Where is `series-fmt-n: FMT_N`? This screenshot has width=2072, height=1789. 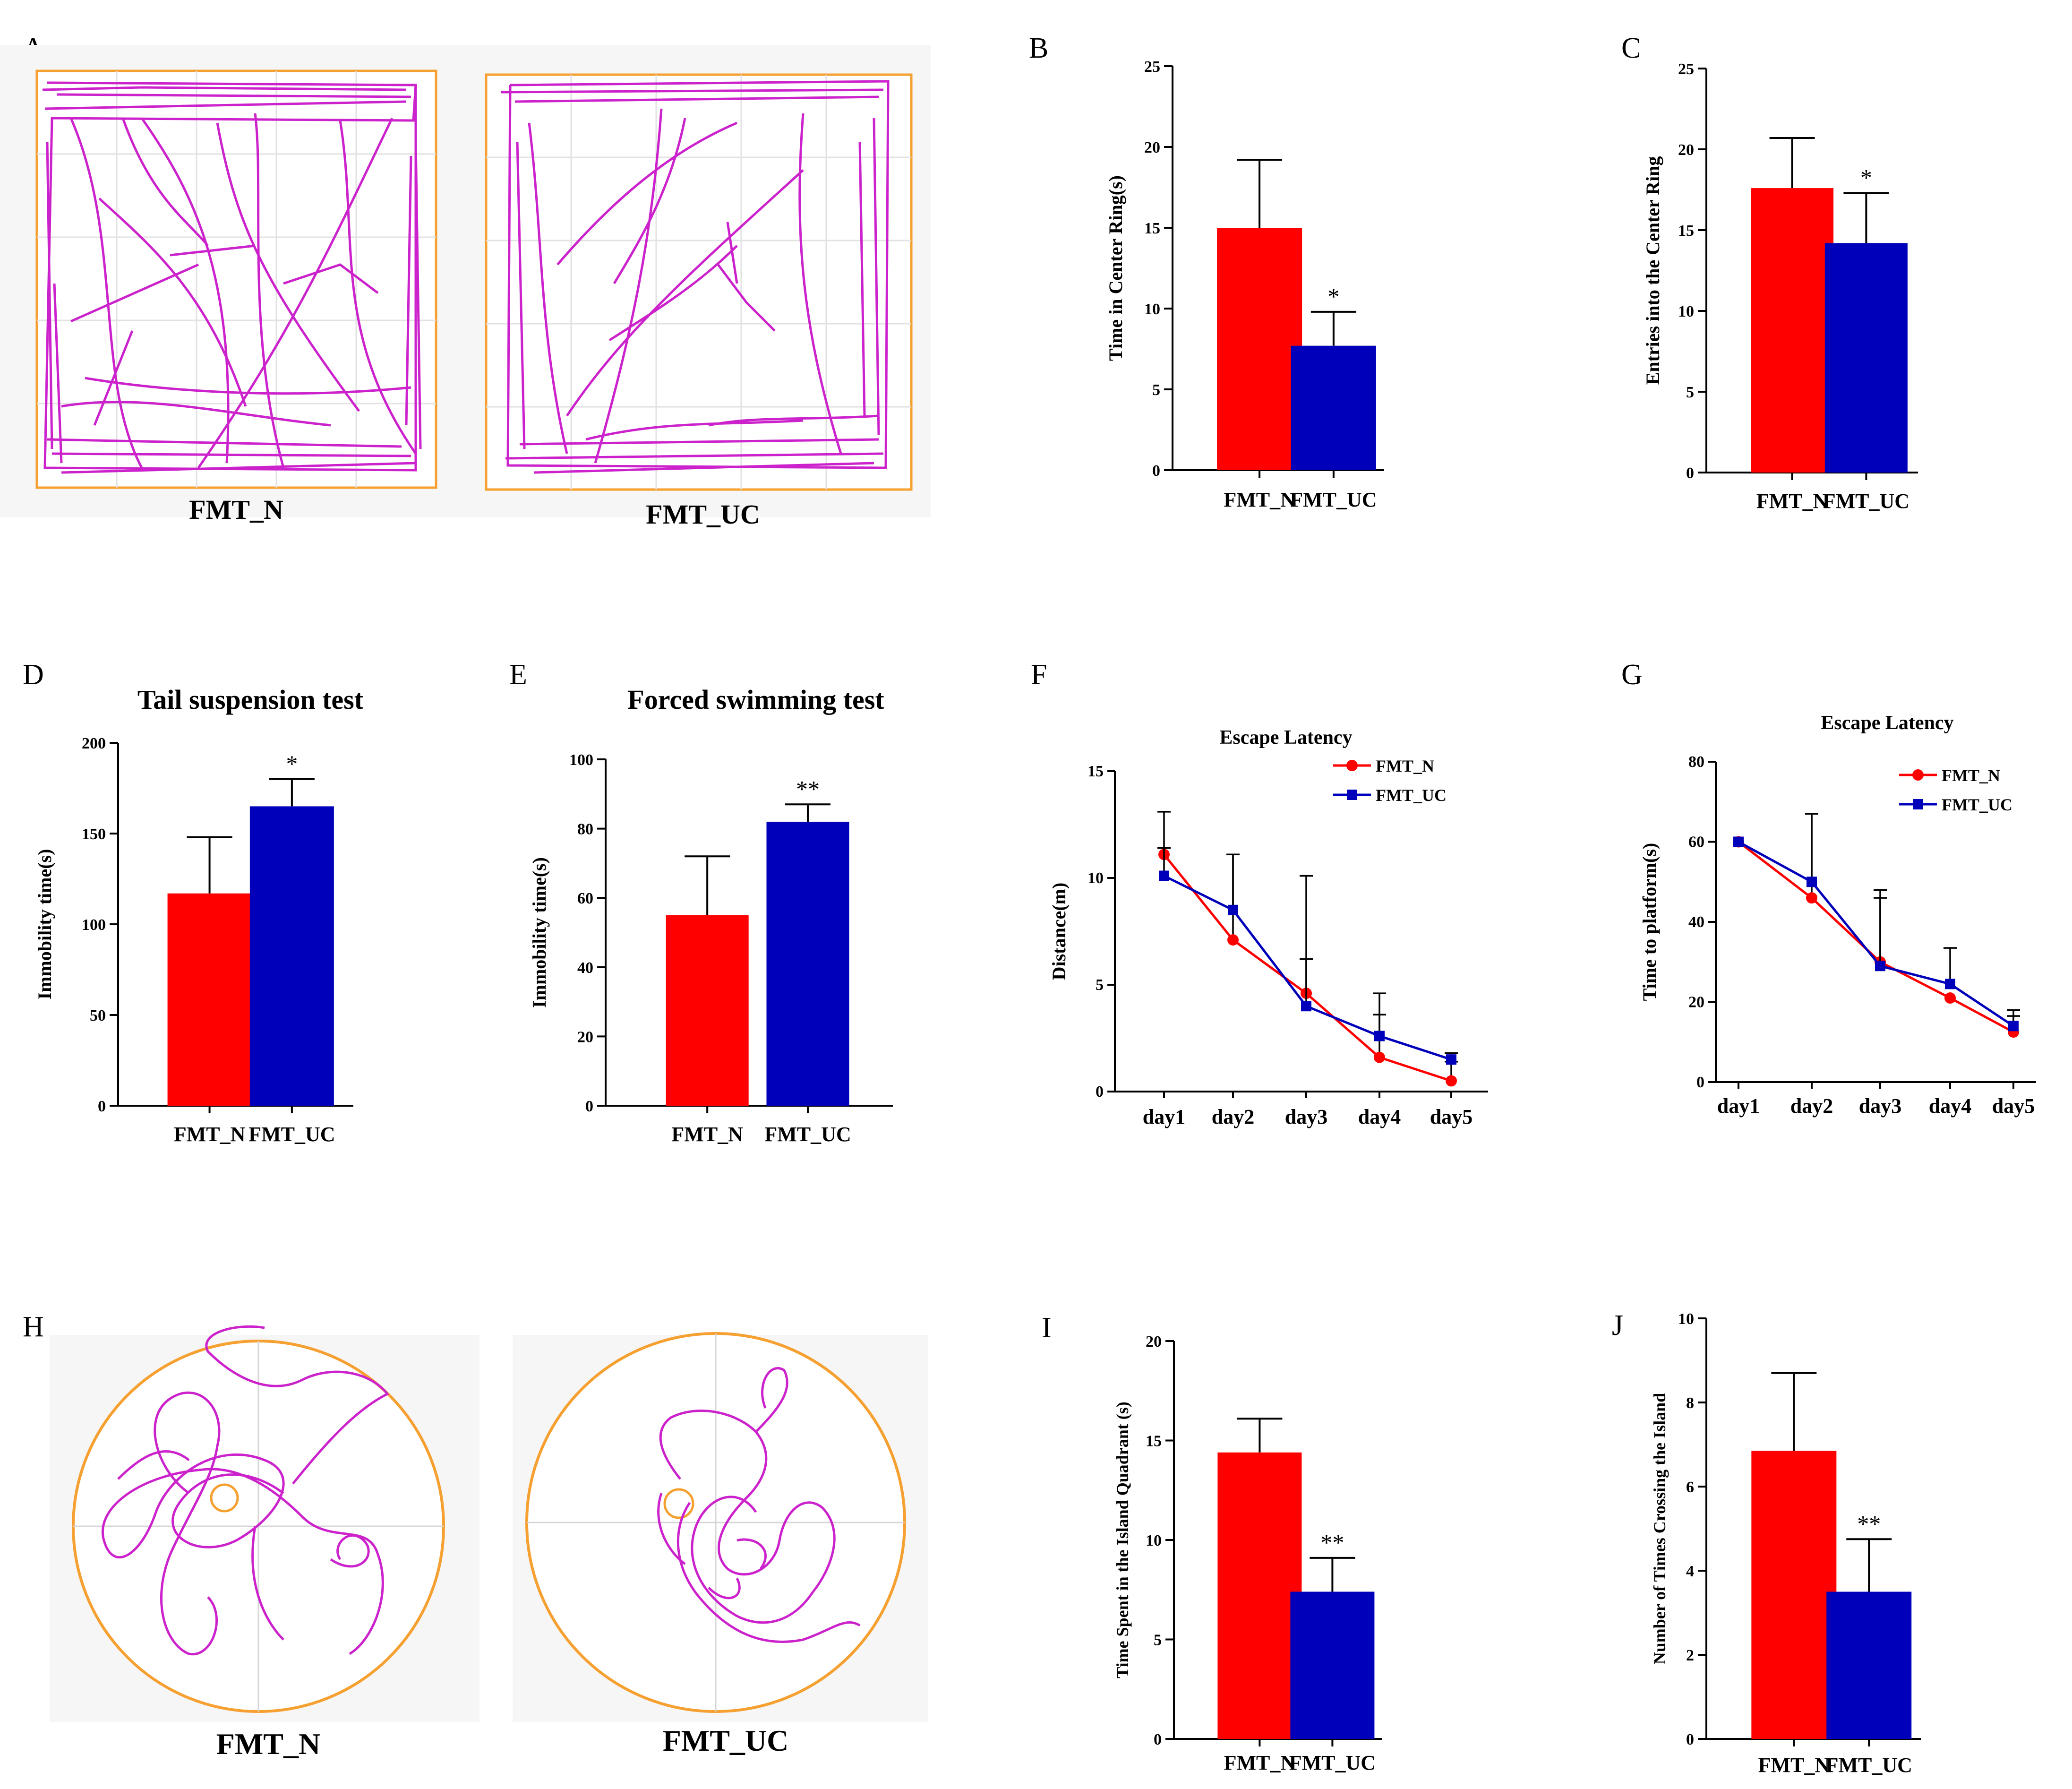 series-fmt-n: FMT_N is located at coordinates (1307, 922).